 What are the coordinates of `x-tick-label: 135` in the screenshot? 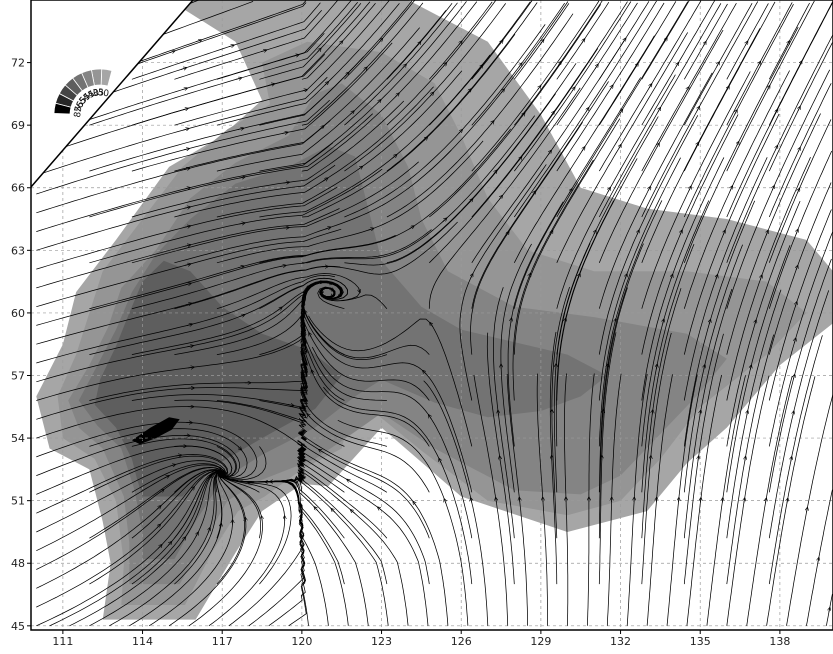 It's located at (700, 641).